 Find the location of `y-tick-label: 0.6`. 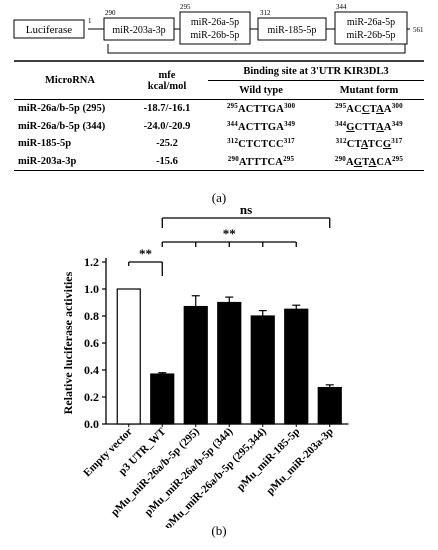

y-tick-label: 0.6 is located at coordinates (91, 343).